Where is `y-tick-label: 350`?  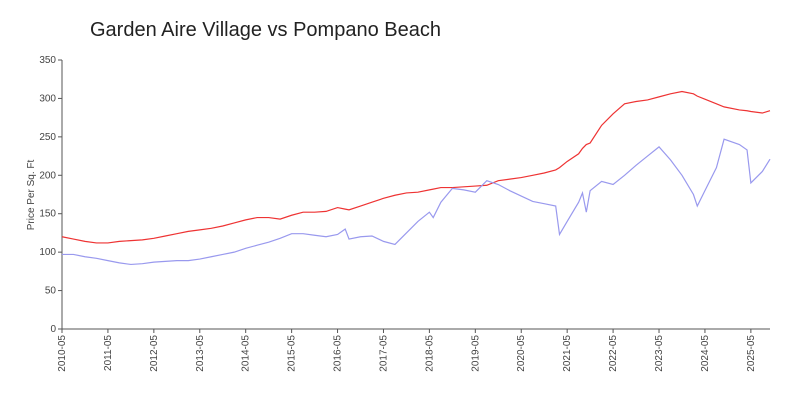
y-tick-label: 350 is located at coordinates (47, 60).